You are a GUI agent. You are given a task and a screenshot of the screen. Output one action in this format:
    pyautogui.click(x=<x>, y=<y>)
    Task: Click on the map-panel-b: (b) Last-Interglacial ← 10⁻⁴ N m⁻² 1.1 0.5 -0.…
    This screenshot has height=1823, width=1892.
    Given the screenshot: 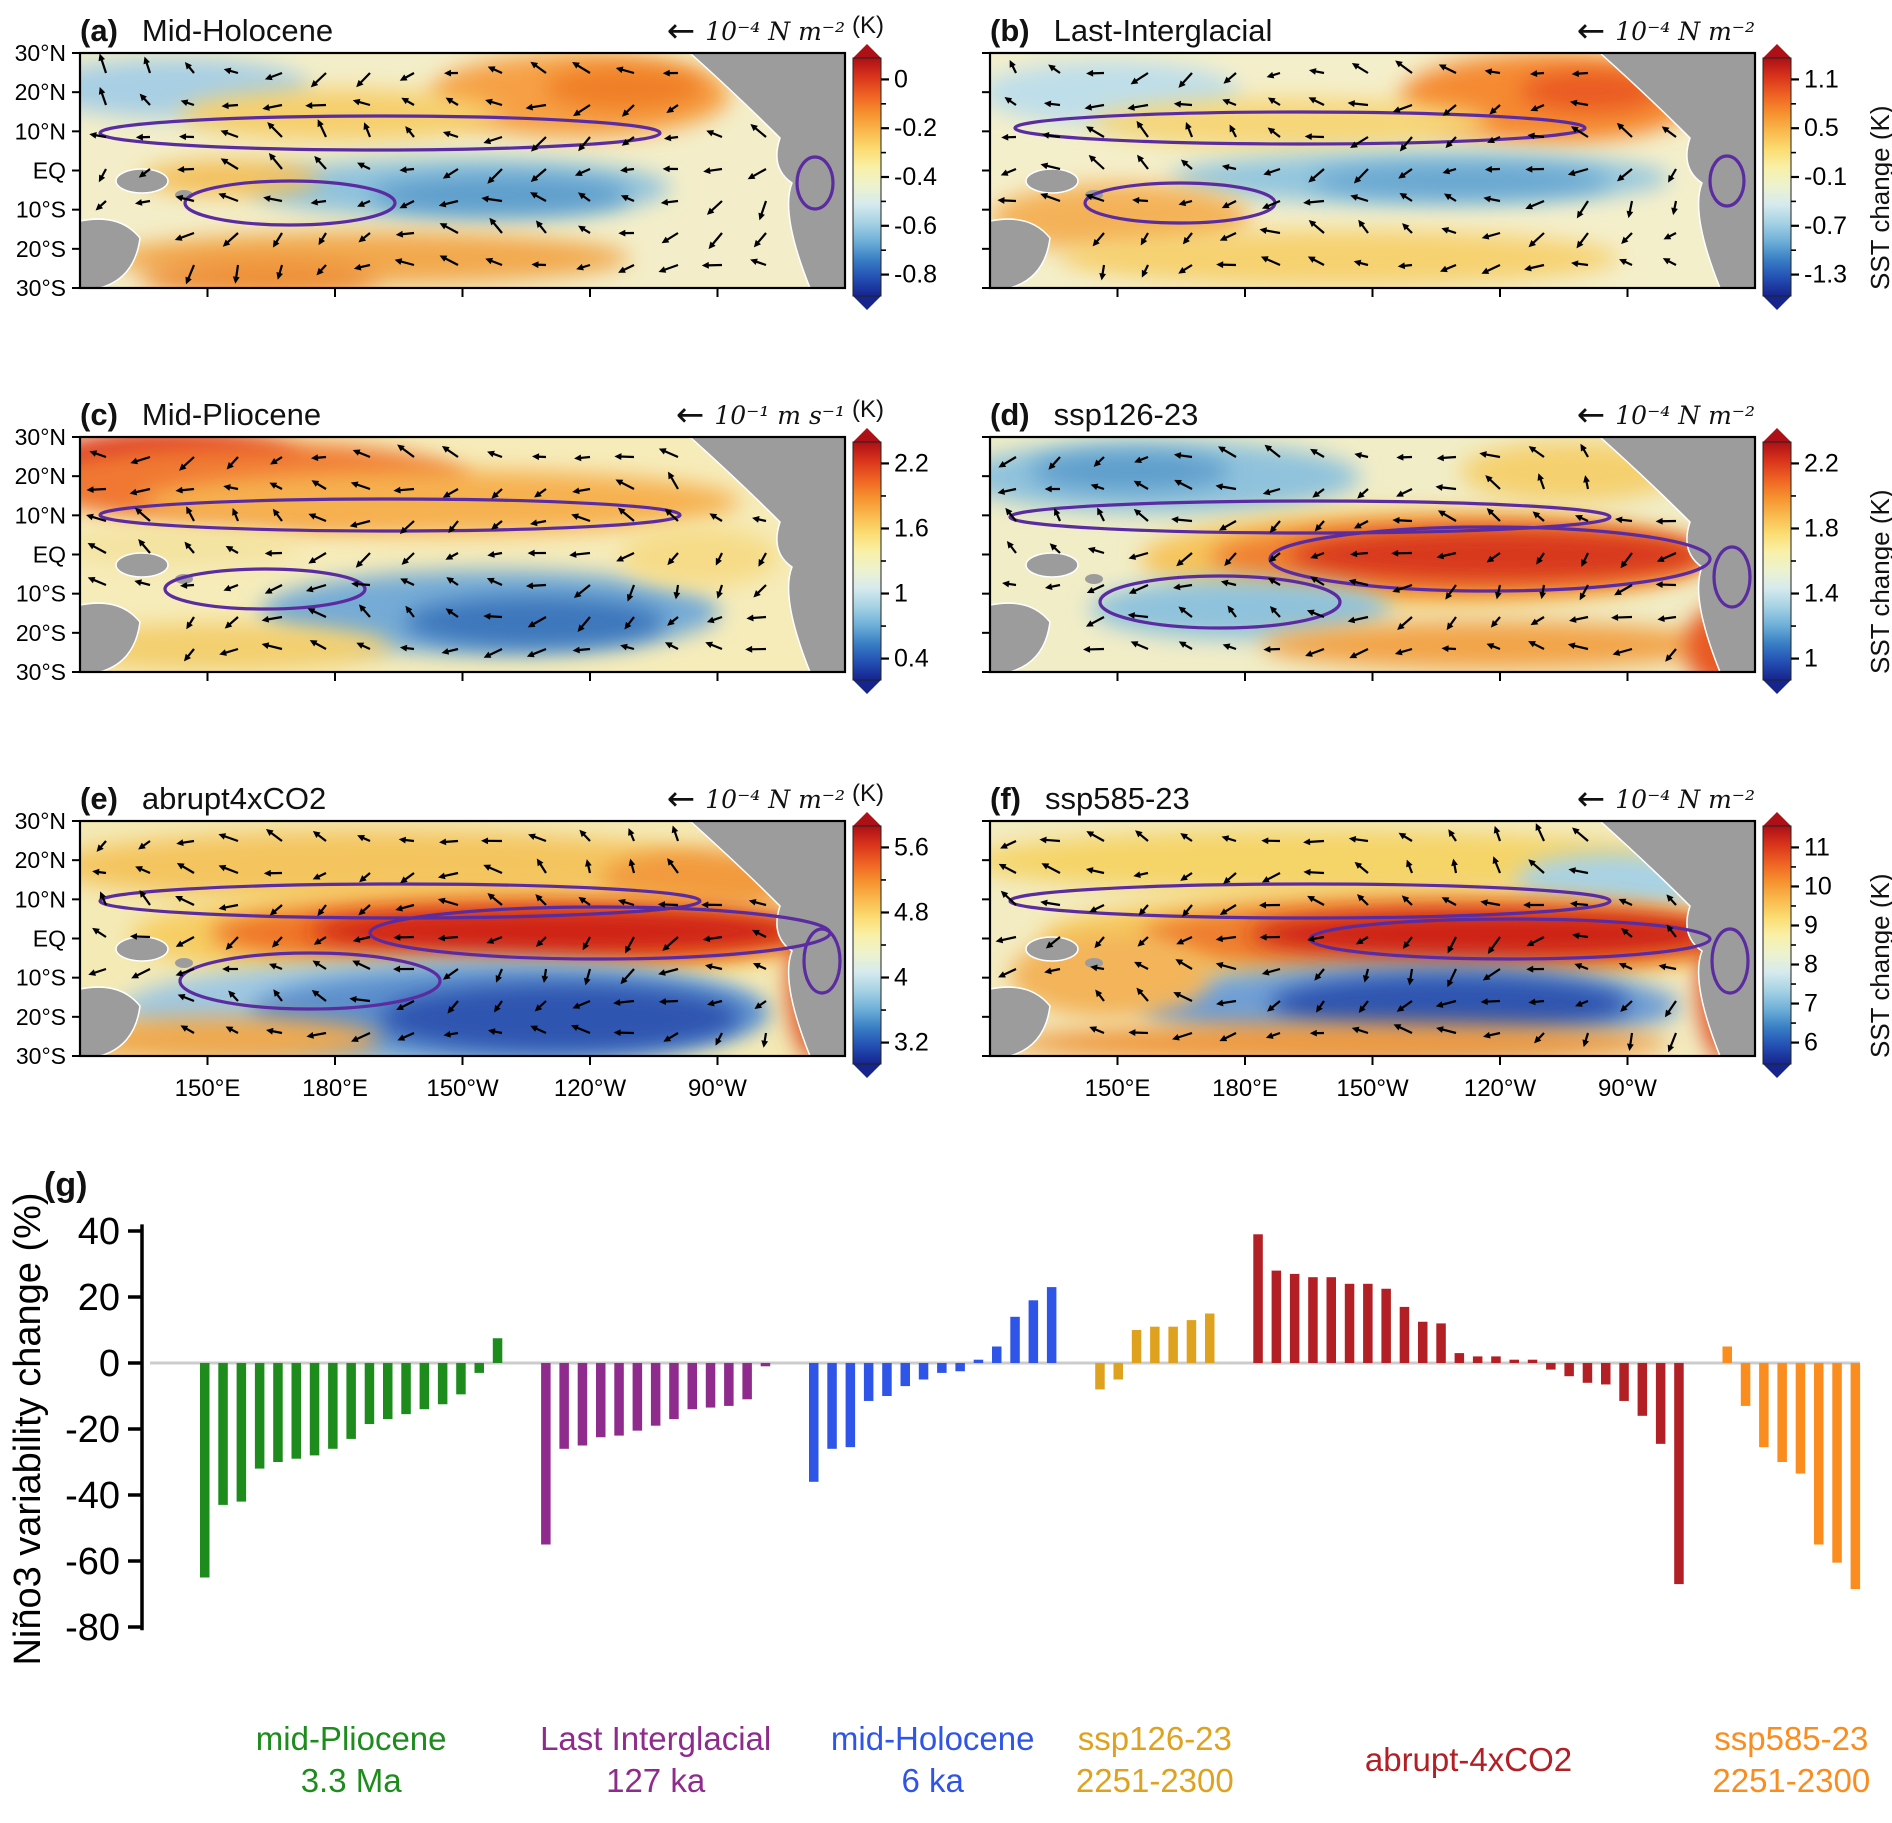 What is the action you would take?
    pyautogui.click(x=1437, y=202)
    